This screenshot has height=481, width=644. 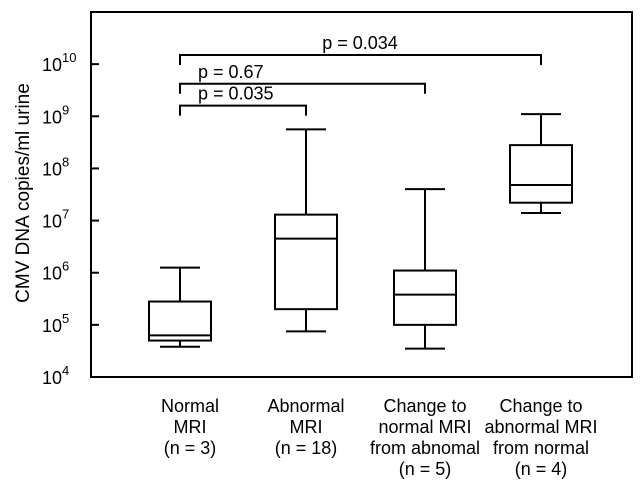 I want to click on x-category-label-line: (n = 3), so click(x=190, y=448).